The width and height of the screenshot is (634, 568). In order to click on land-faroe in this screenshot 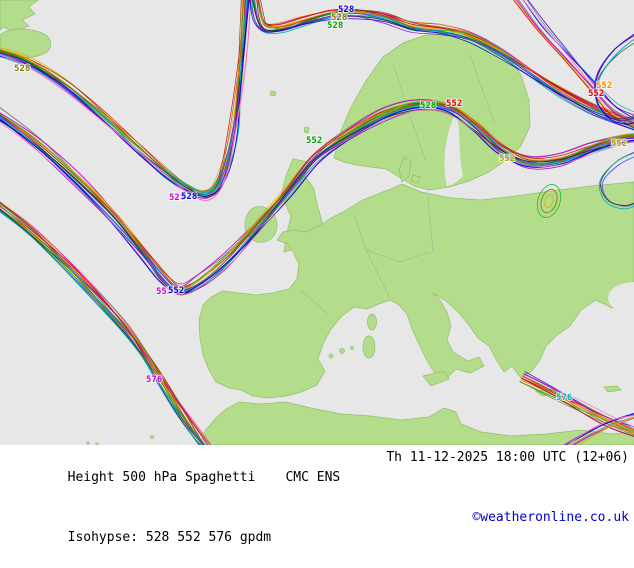, I will do `click(273, 93)`.